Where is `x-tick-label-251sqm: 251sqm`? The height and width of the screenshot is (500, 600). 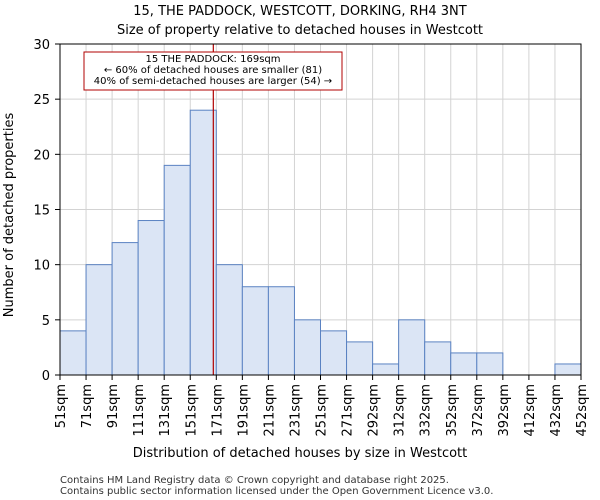
x-tick-label-251sqm: 251sqm is located at coordinates (322, 410).